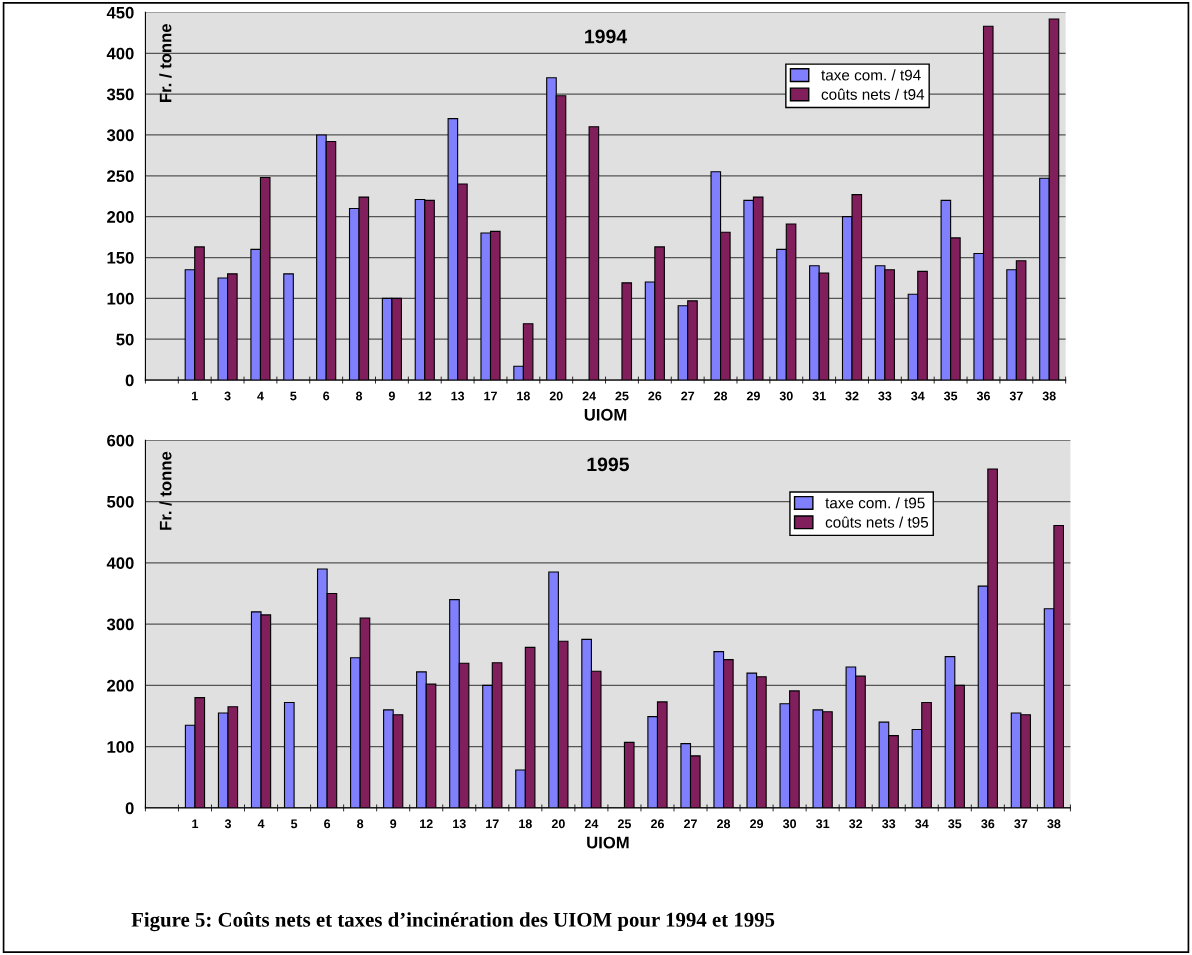 The height and width of the screenshot is (955, 1192). Describe the element at coordinates (453, 921) in the screenshot. I see `caption: Figure 5: Coûts nets et taxes d’incinération des UIOM pour 1994 et 1995` at that location.